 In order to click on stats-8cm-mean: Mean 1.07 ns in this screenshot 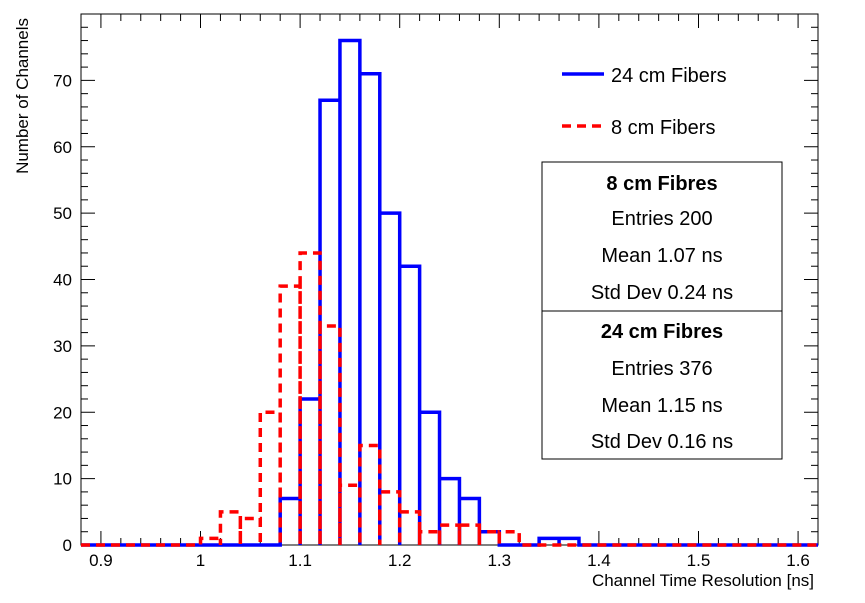, I will do `click(661, 256)`.